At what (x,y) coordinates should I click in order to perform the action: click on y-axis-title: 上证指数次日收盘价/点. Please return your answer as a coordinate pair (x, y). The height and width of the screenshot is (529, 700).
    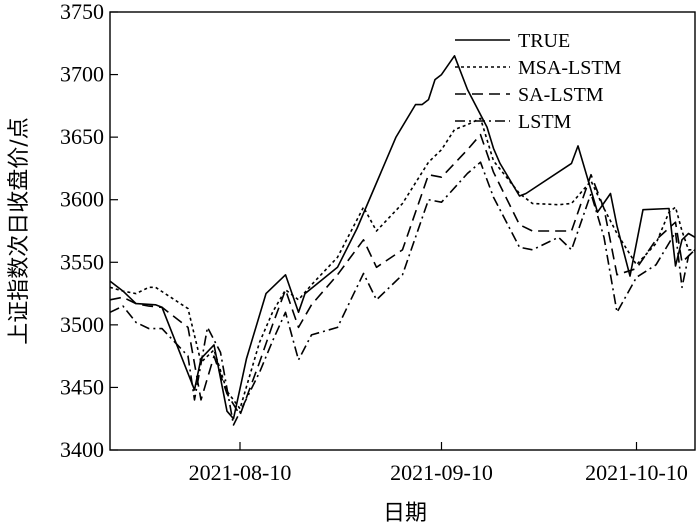
    Looking at the image, I should click on (19, 230).